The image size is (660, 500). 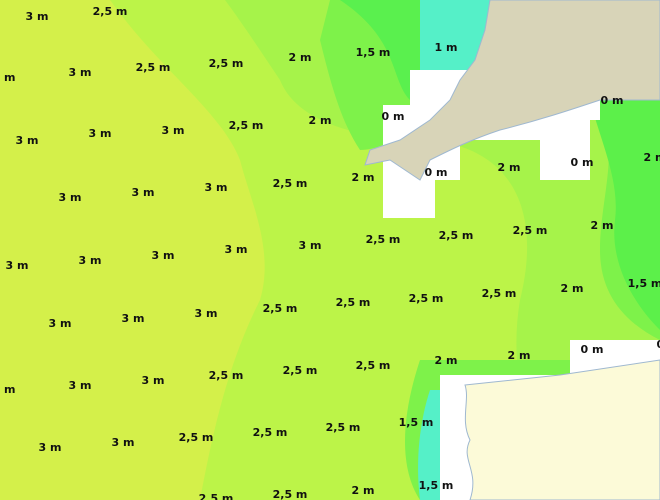 I want to click on zone-1m-e, so click(x=625, y=215).